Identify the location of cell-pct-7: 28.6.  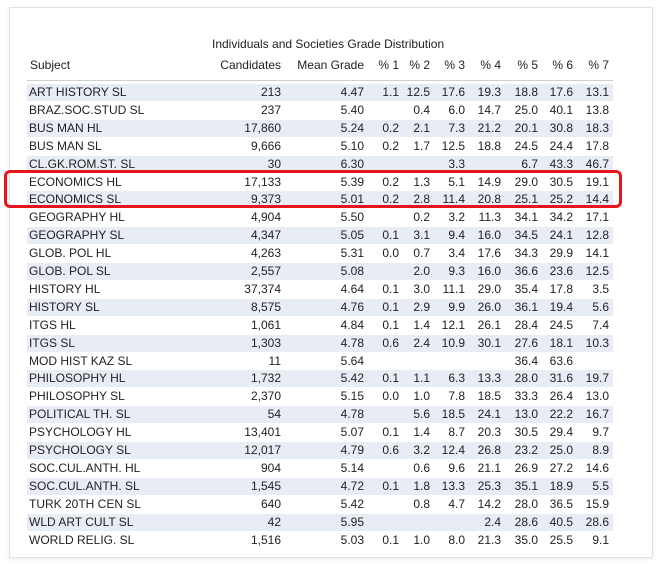
(597, 521).